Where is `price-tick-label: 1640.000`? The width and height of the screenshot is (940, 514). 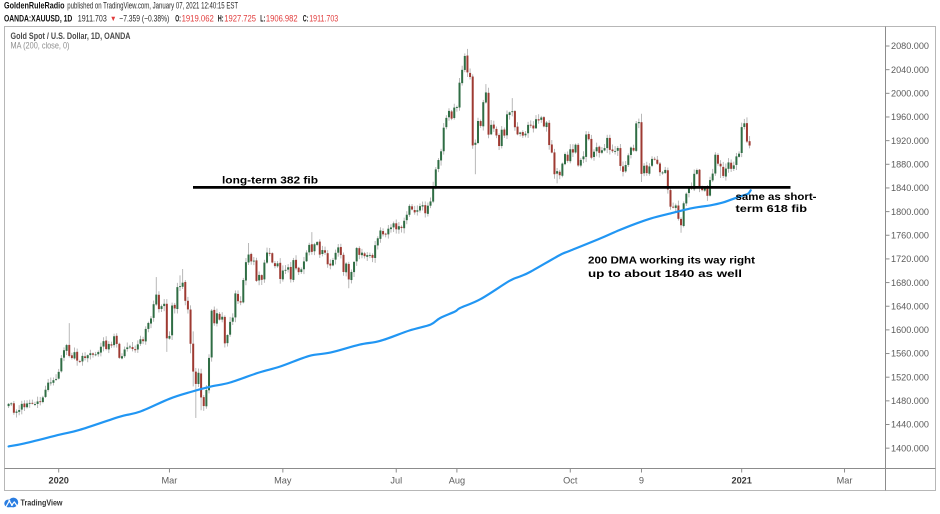 price-tick-label: 1640.000 is located at coordinates (910, 306).